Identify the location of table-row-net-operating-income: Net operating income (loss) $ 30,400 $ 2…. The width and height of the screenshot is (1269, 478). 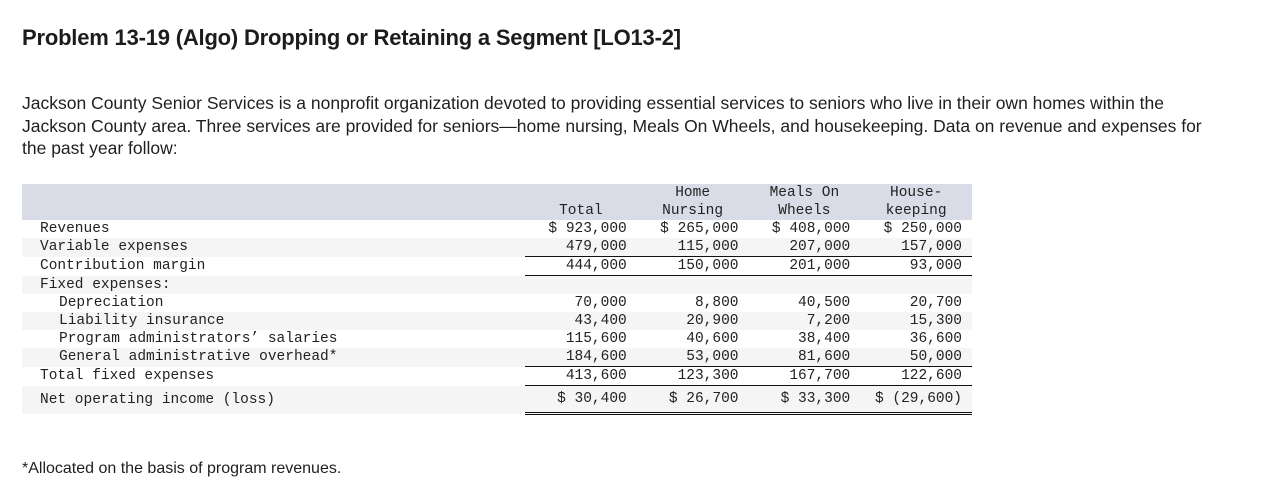
(497, 400).